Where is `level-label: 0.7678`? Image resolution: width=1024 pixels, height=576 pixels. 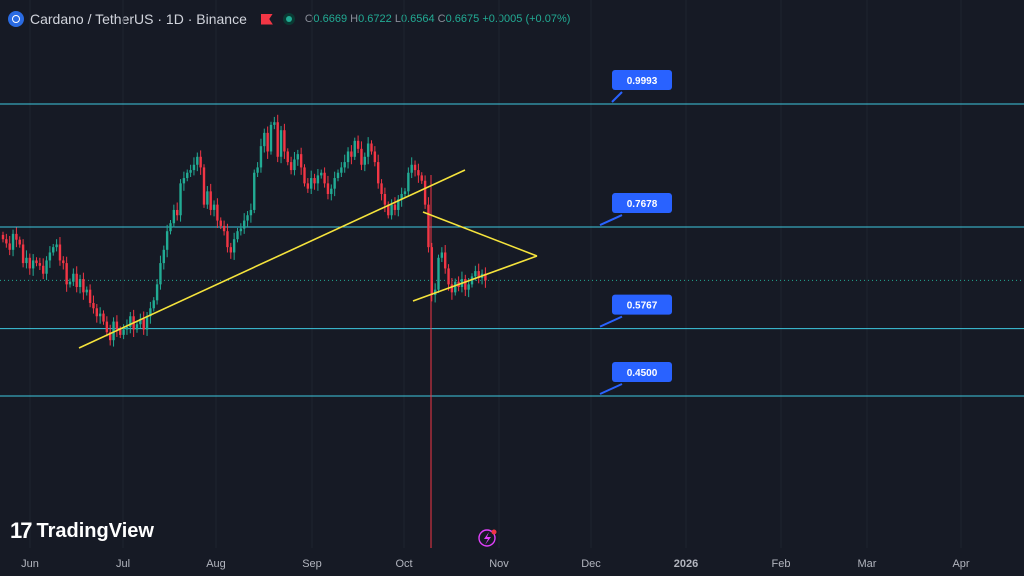 level-label: 0.7678 is located at coordinates (642, 204).